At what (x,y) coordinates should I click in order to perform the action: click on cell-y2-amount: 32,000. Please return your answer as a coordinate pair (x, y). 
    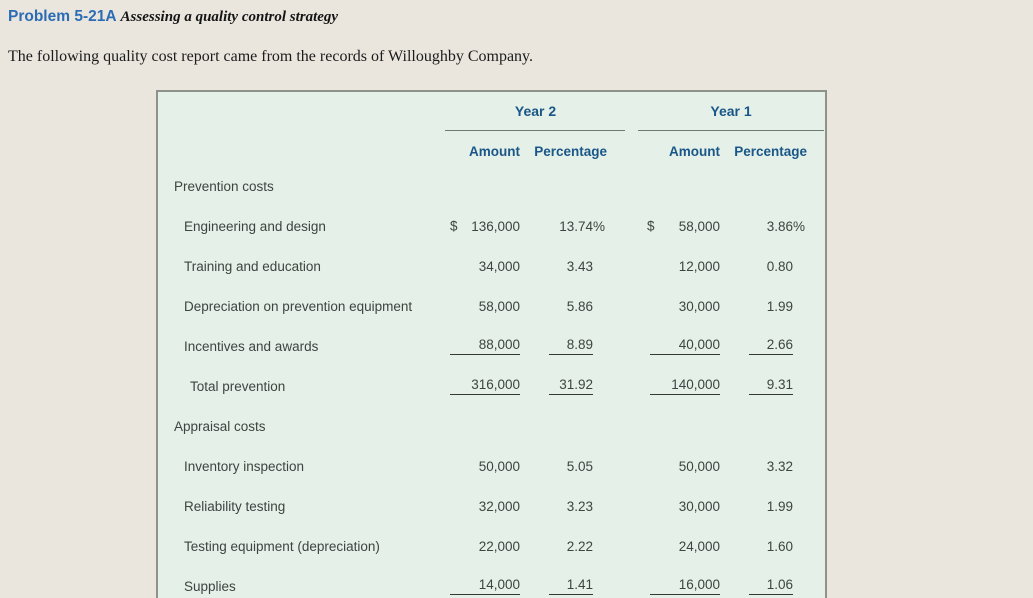
    Looking at the image, I should click on (499, 506).